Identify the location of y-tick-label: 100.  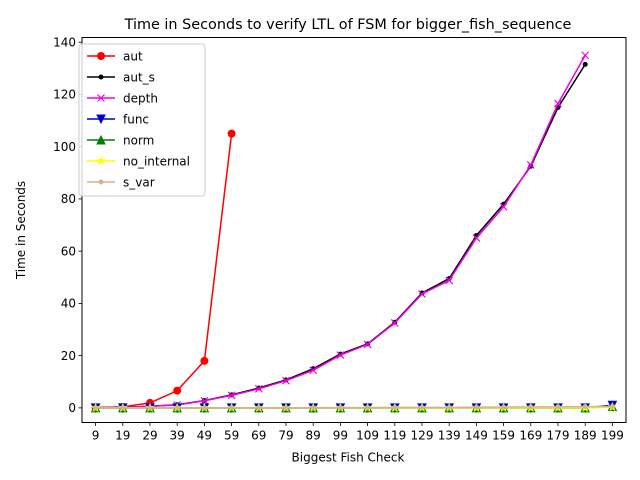
(64, 147).